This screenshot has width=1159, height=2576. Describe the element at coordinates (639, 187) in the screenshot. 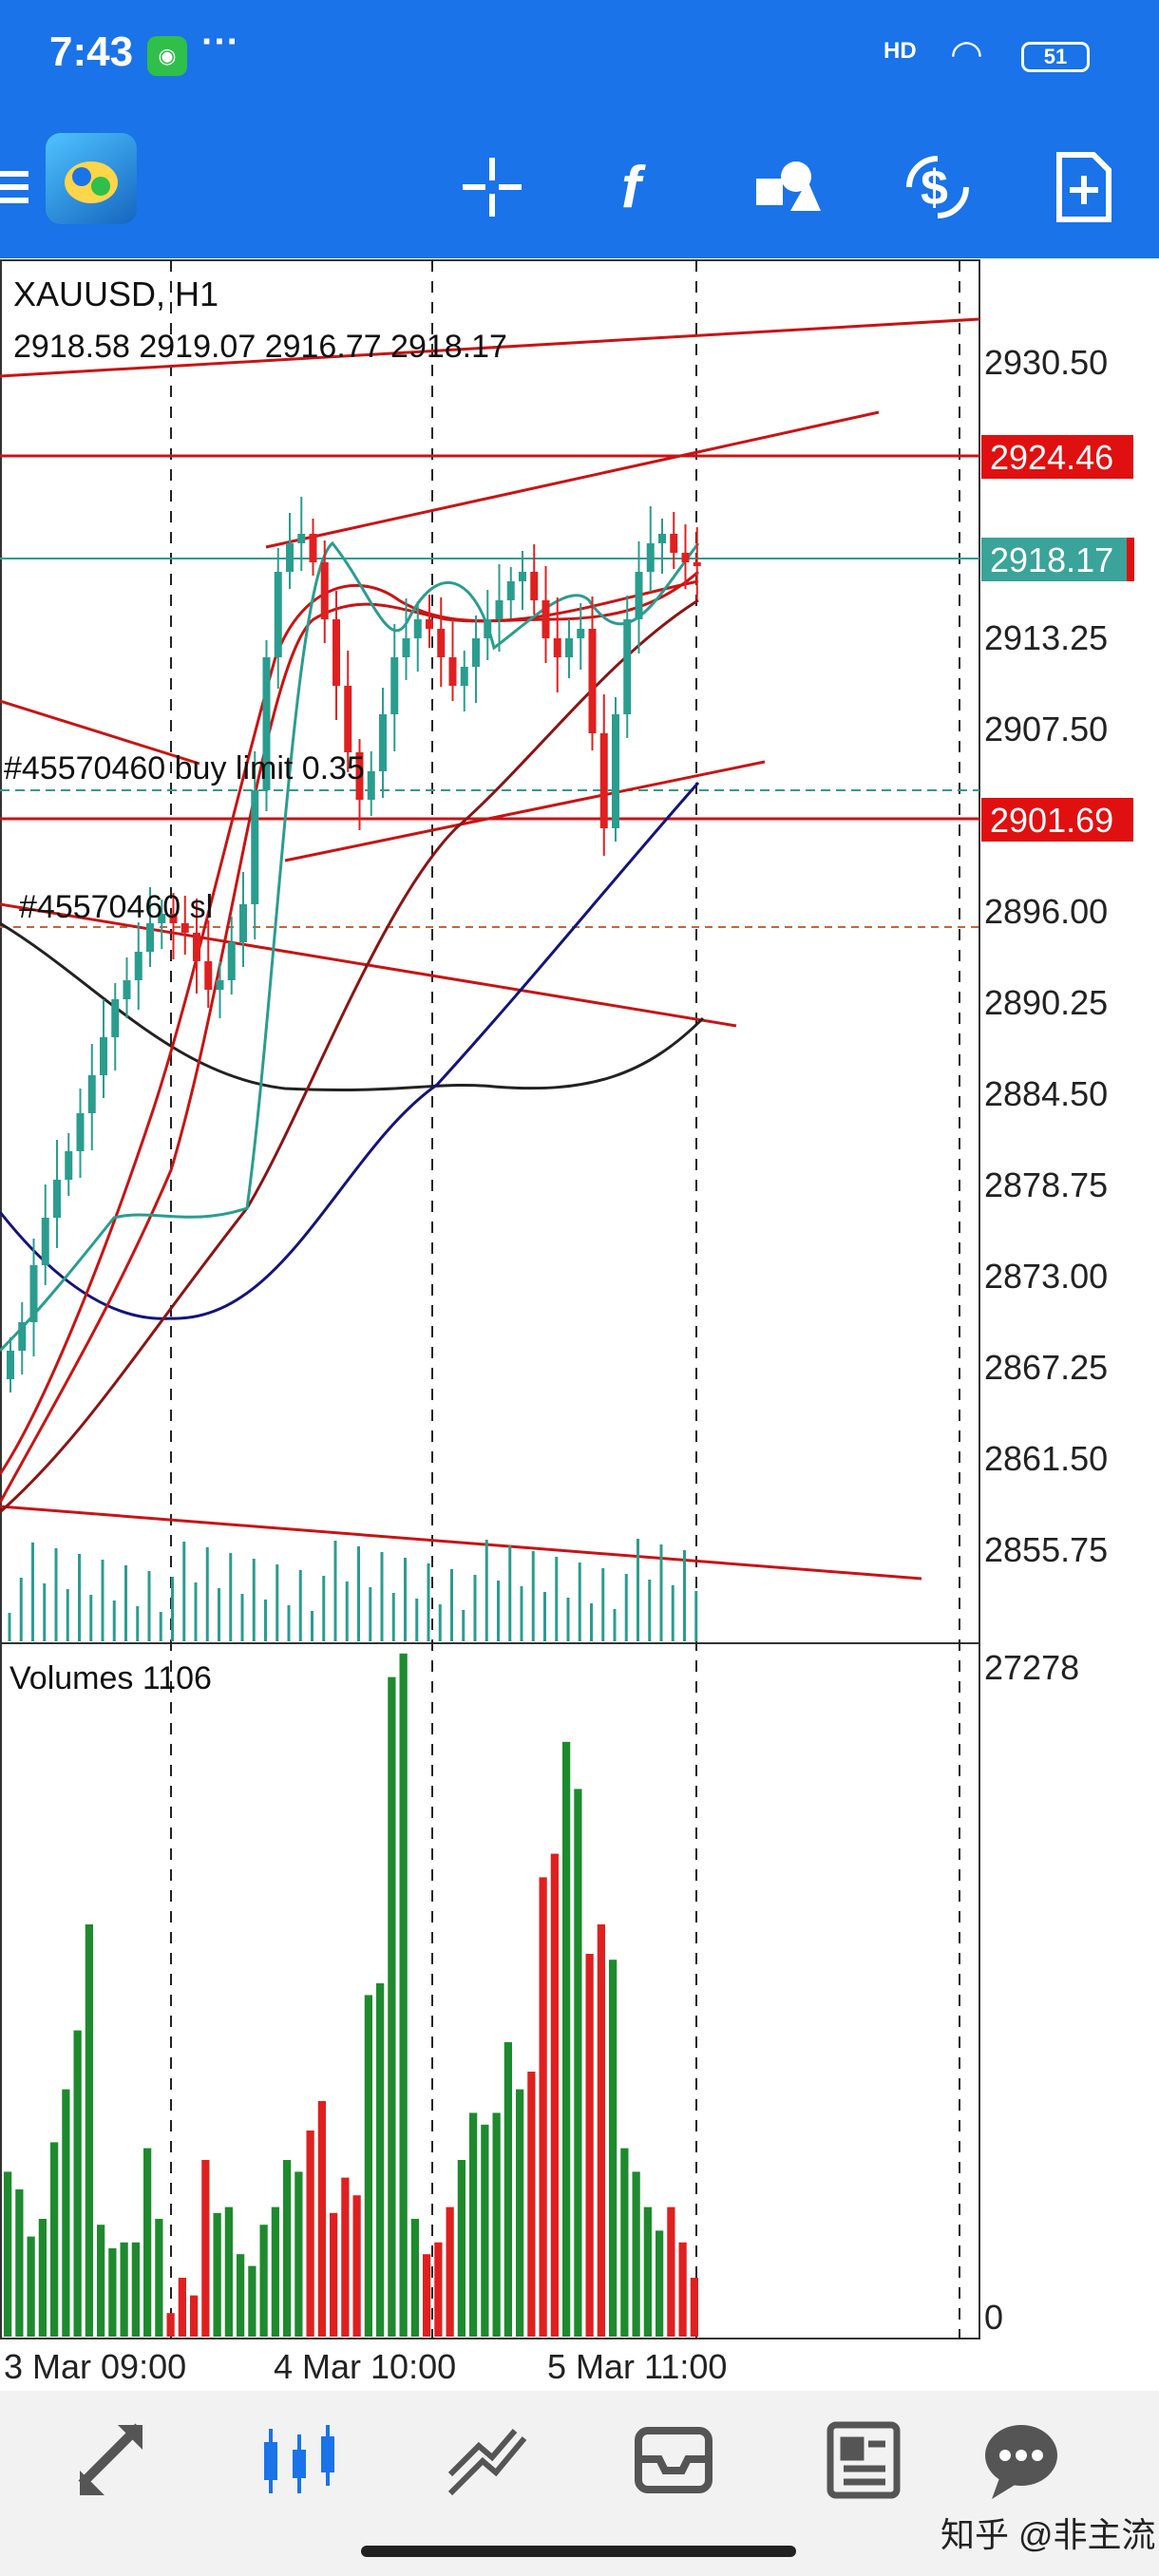

I see `function-icon: f` at that location.